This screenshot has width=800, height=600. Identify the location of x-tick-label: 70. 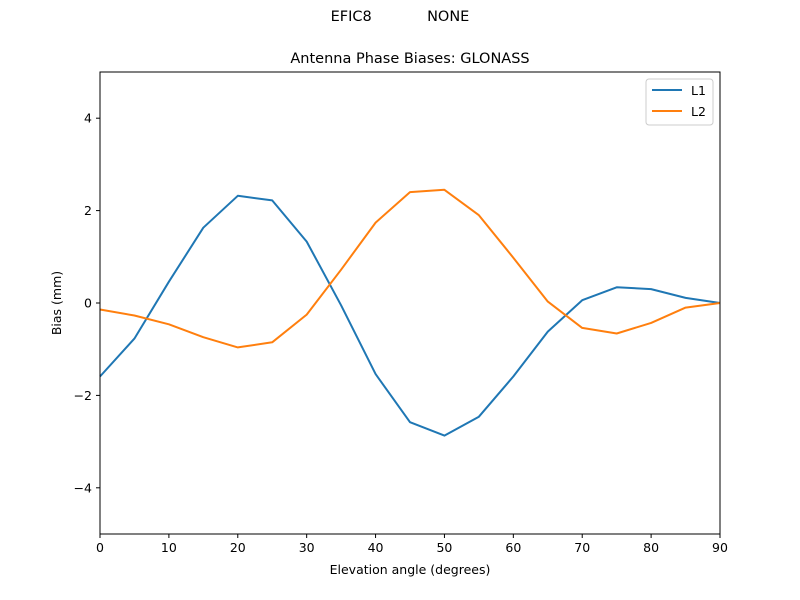
(582, 547).